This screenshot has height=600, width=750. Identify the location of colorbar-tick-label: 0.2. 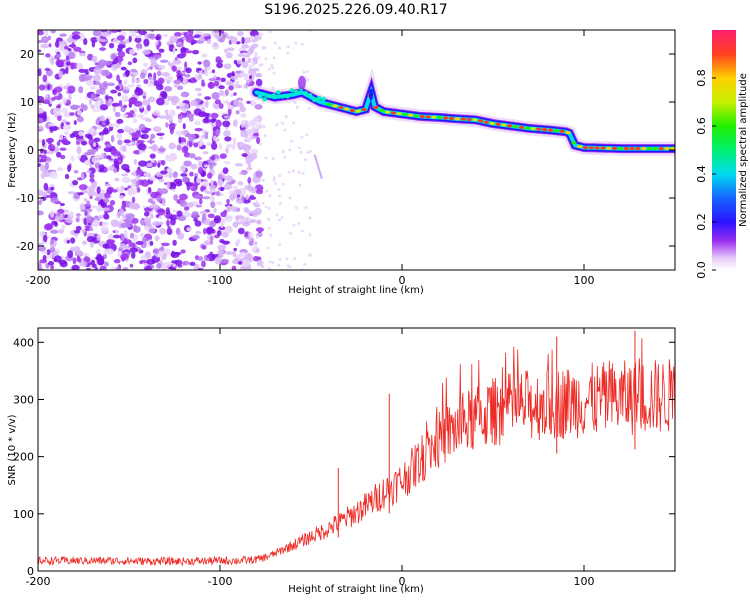
(701, 222).